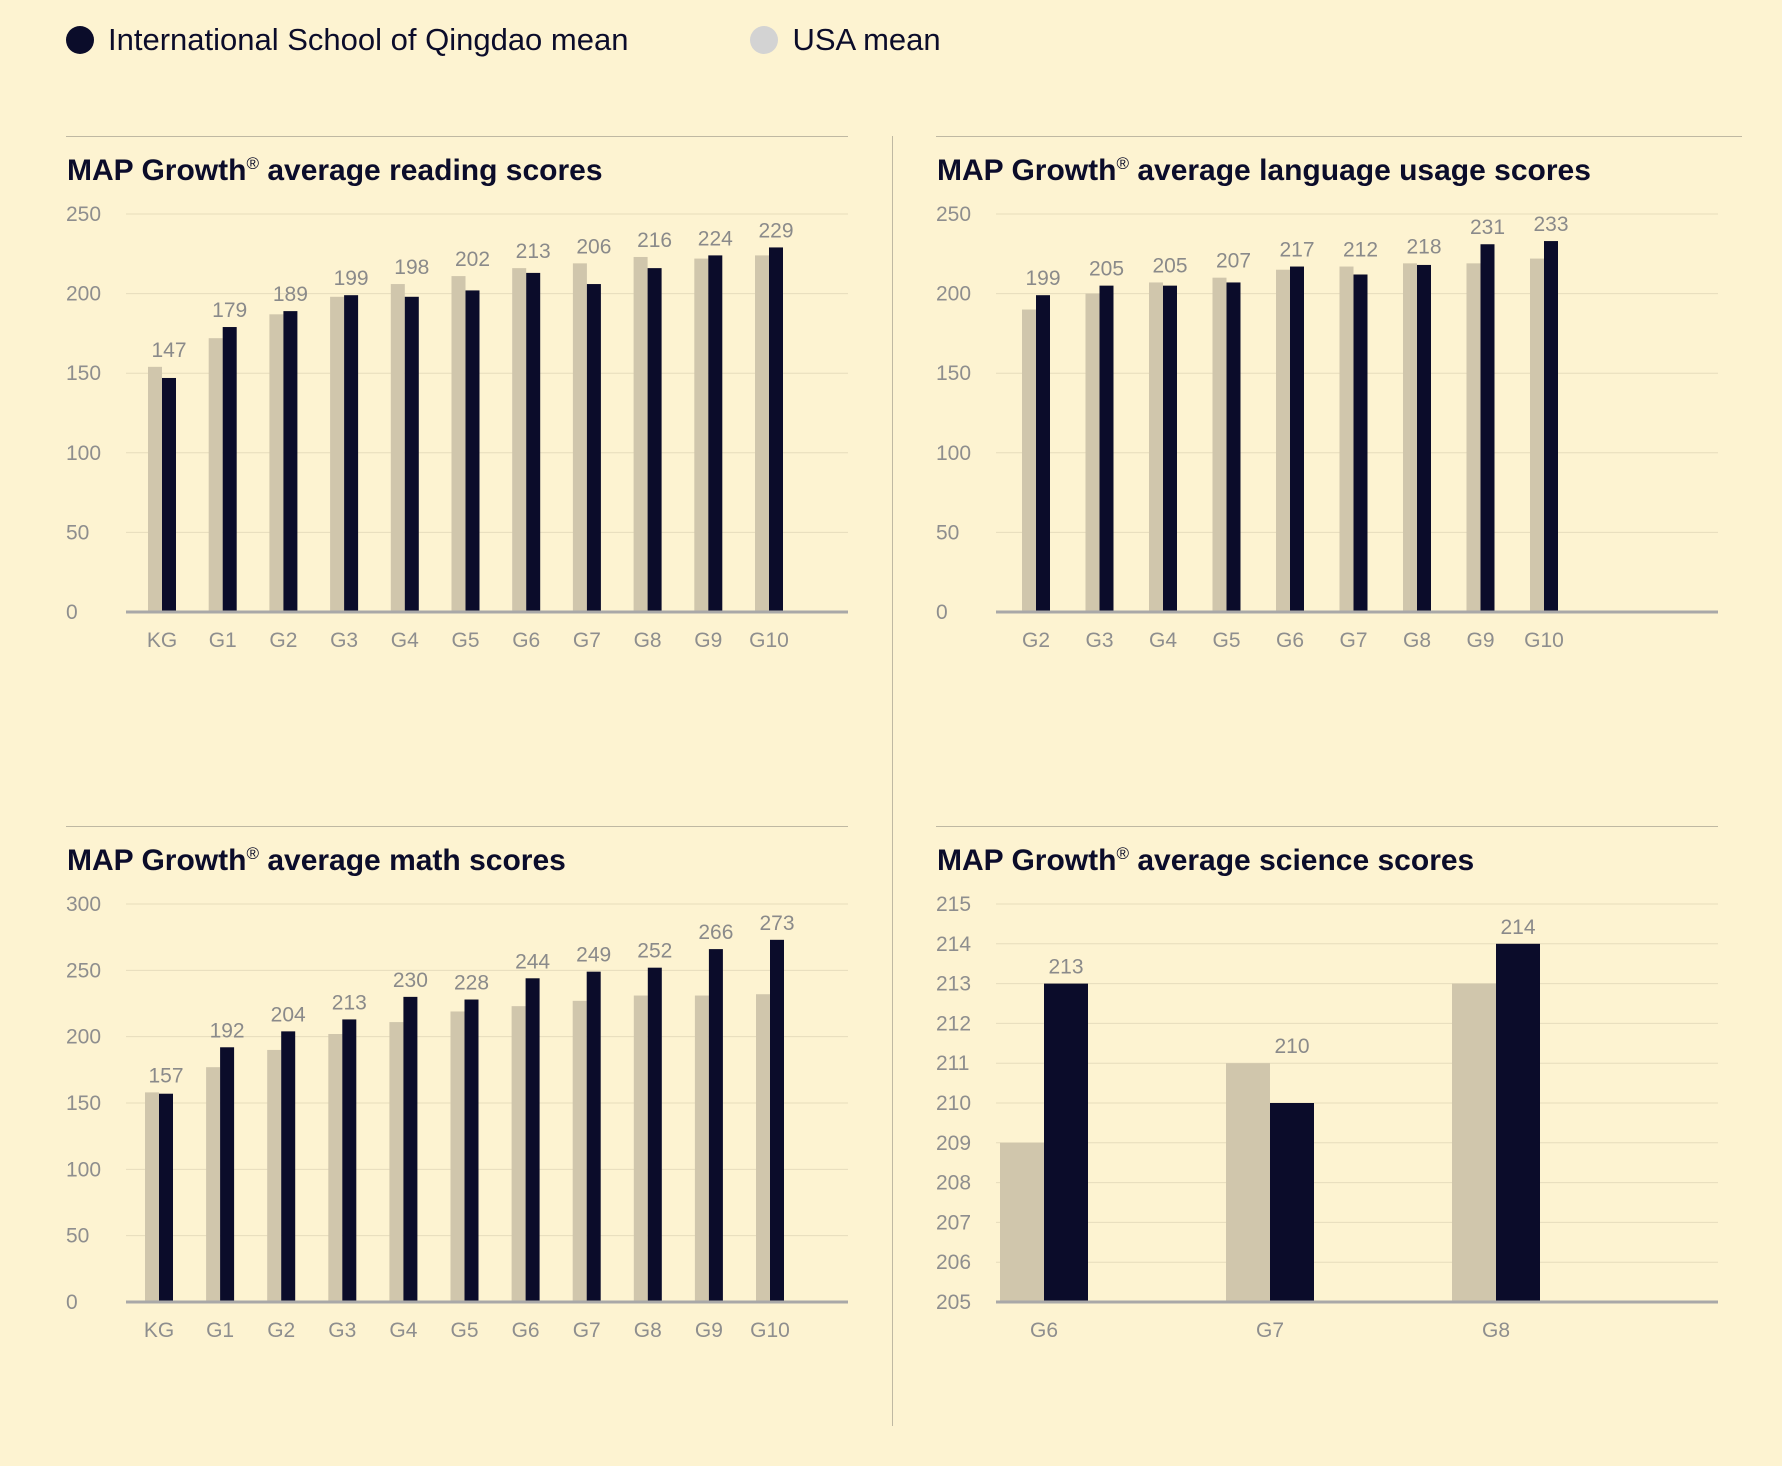 The height and width of the screenshot is (1466, 1782). I want to click on value-label-g8: 218, so click(1423, 246).